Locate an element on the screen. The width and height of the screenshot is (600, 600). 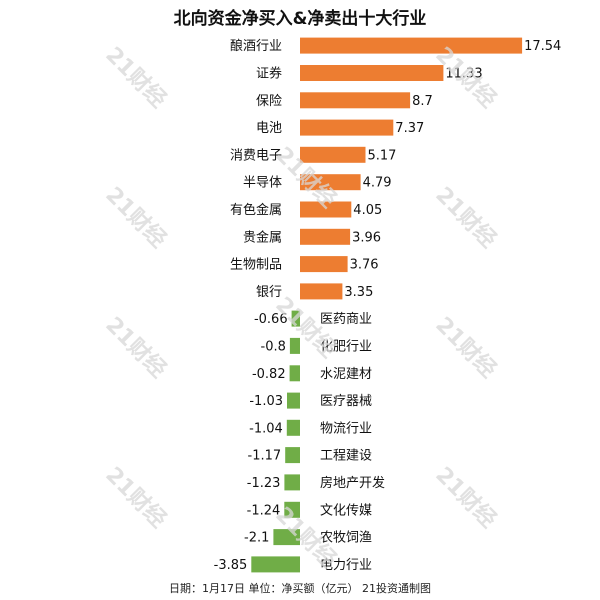
value-label-4: 5.17 is located at coordinates (382, 155).